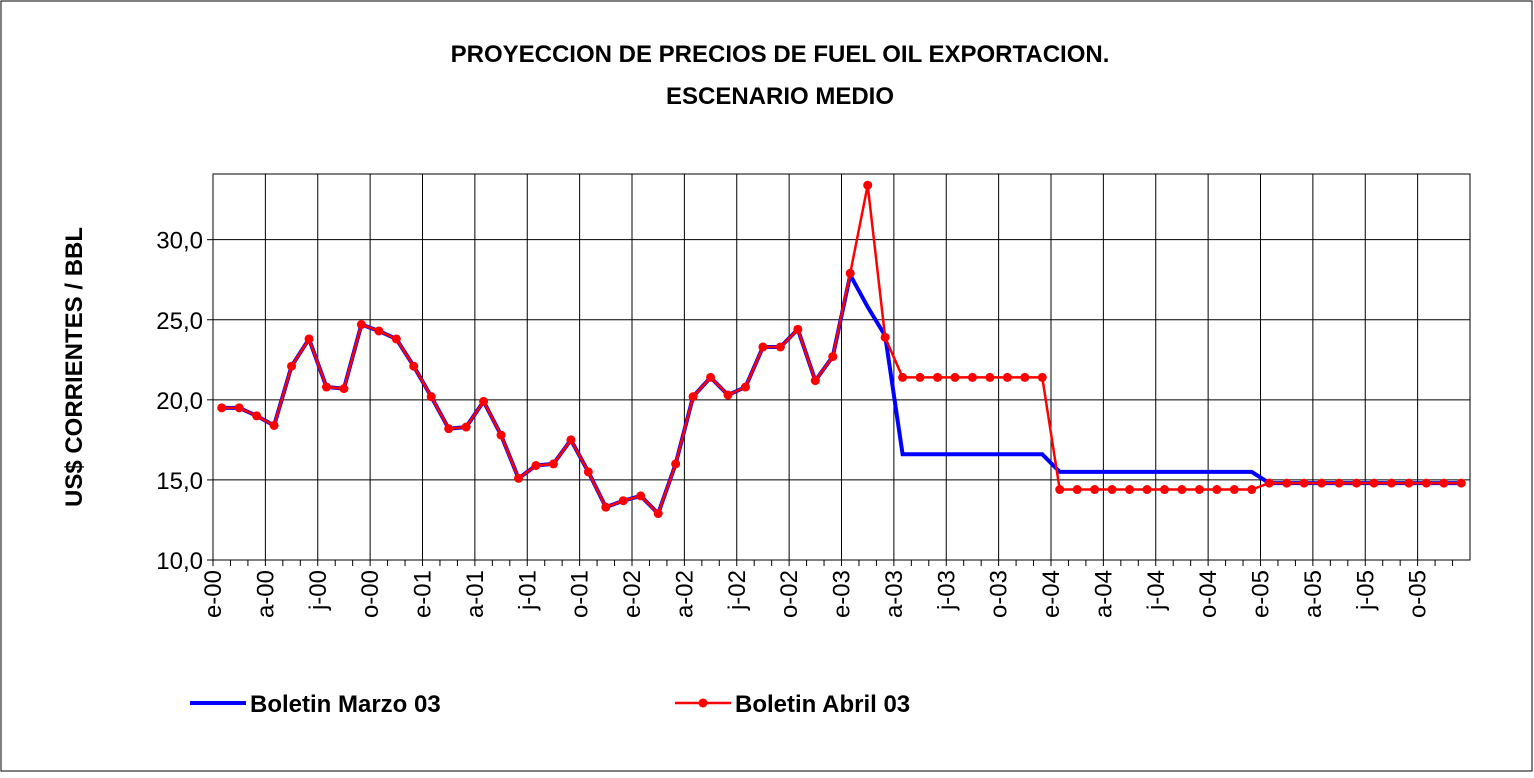  What do you see at coordinates (179, 481) in the screenshot?
I see `y-tick-label: 15,0` at bounding box center [179, 481].